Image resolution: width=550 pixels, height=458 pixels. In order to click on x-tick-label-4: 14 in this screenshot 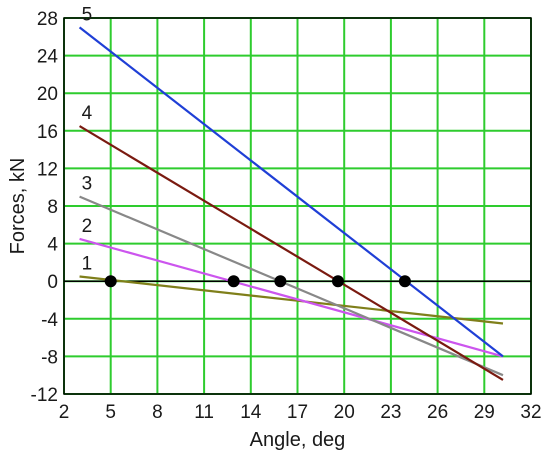, I will do `click(251, 412)`.